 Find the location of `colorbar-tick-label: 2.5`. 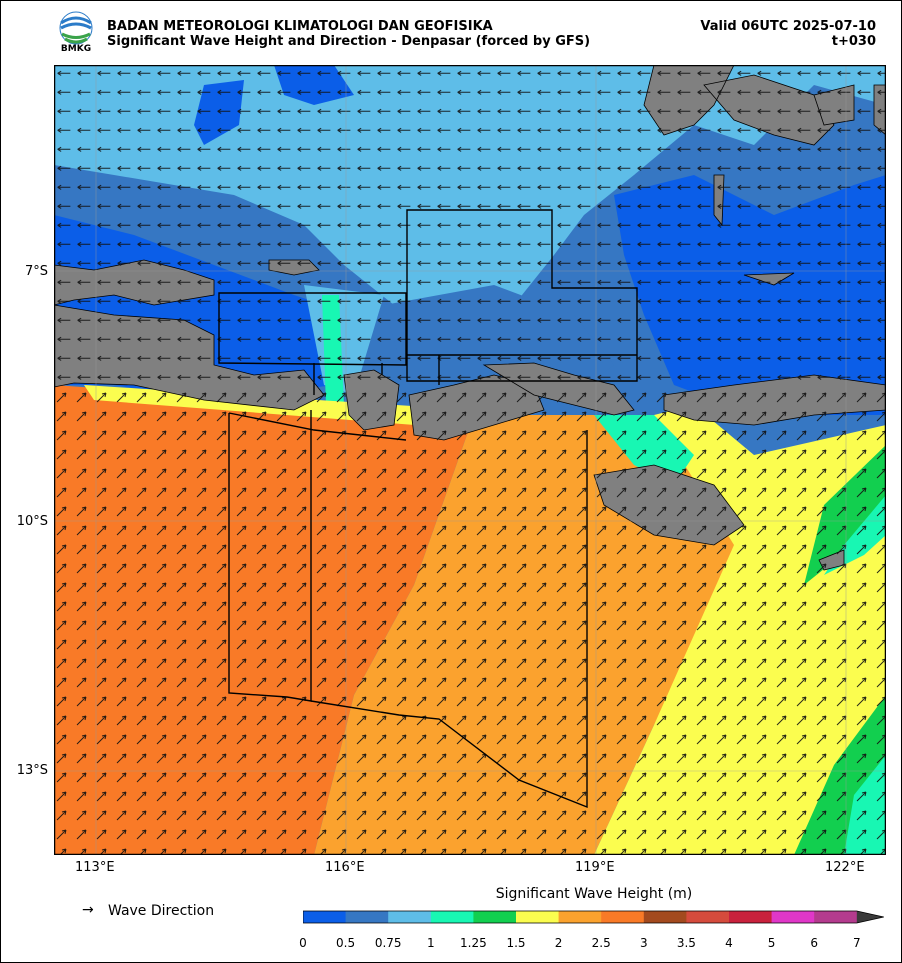

colorbar-tick-label: 2.5 is located at coordinates (601, 943).